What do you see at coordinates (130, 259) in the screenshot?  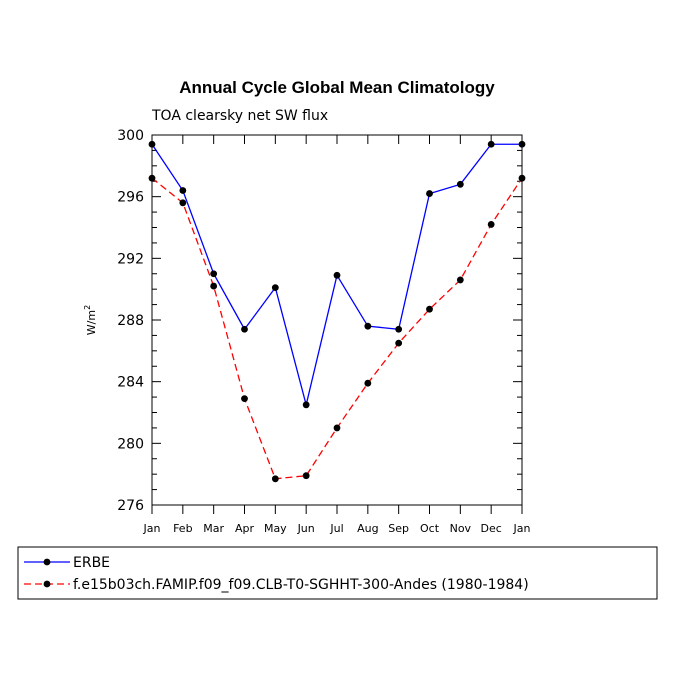 I see `y-tick-label: 292` at bounding box center [130, 259].